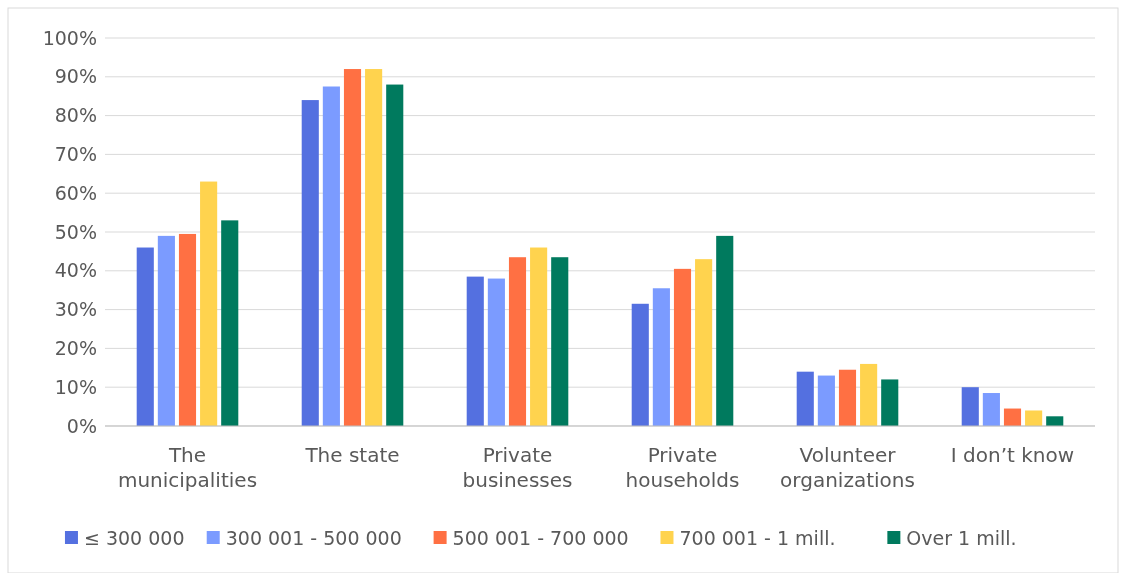  I want to click on x-tick-label: The state, so click(352, 455).